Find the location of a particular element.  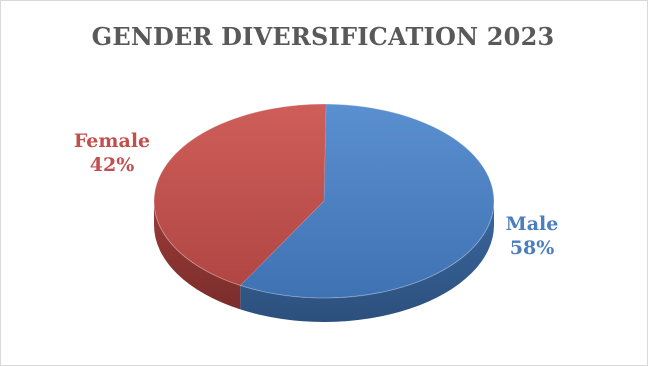

data-label-female: Female 42% is located at coordinates (112, 153).